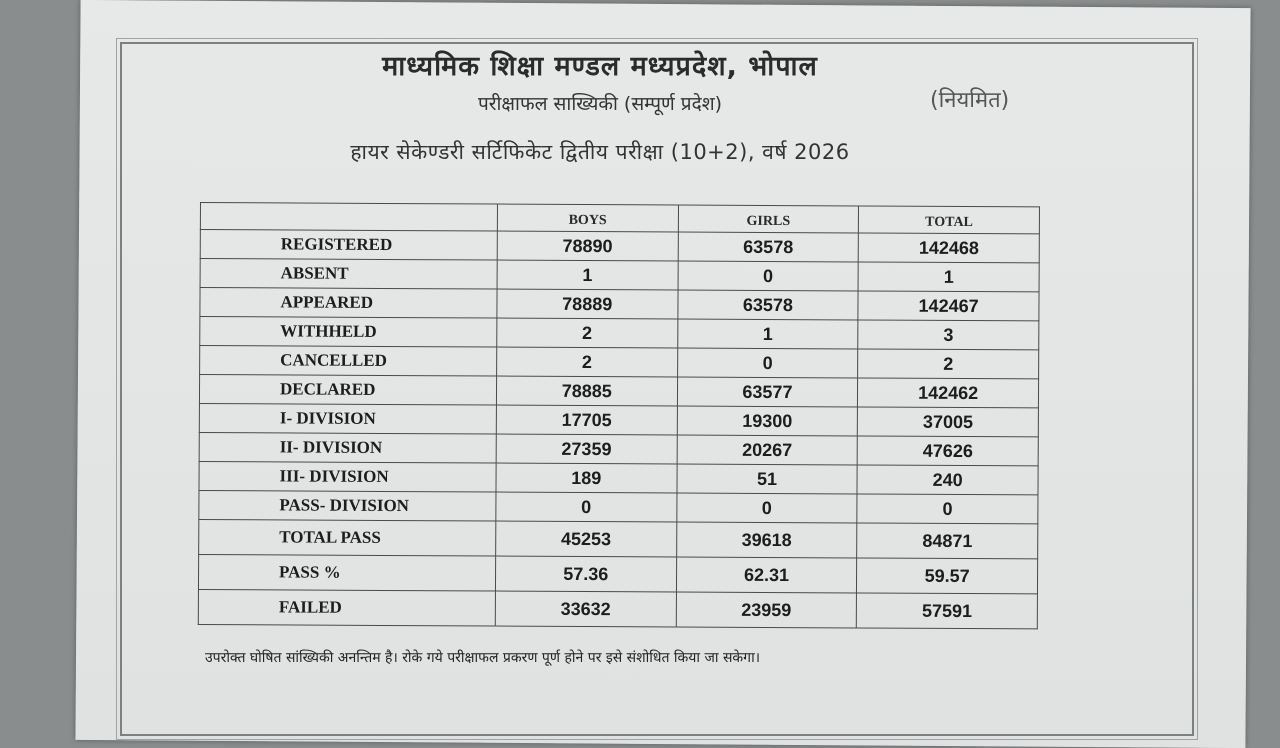 This screenshot has height=748, width=1280. I want to click on boys-value: 78889, so click(587, 304).